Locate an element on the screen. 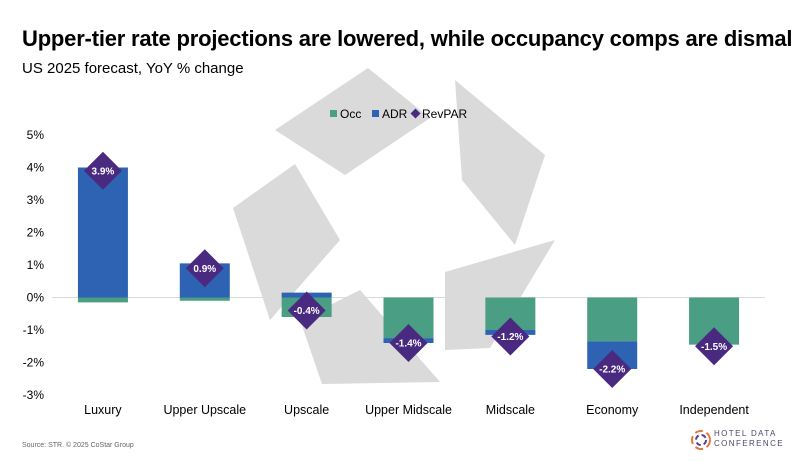 The image size is (800, 461). revpar-data-label: -2.2% is located at coordinates (612, 370).